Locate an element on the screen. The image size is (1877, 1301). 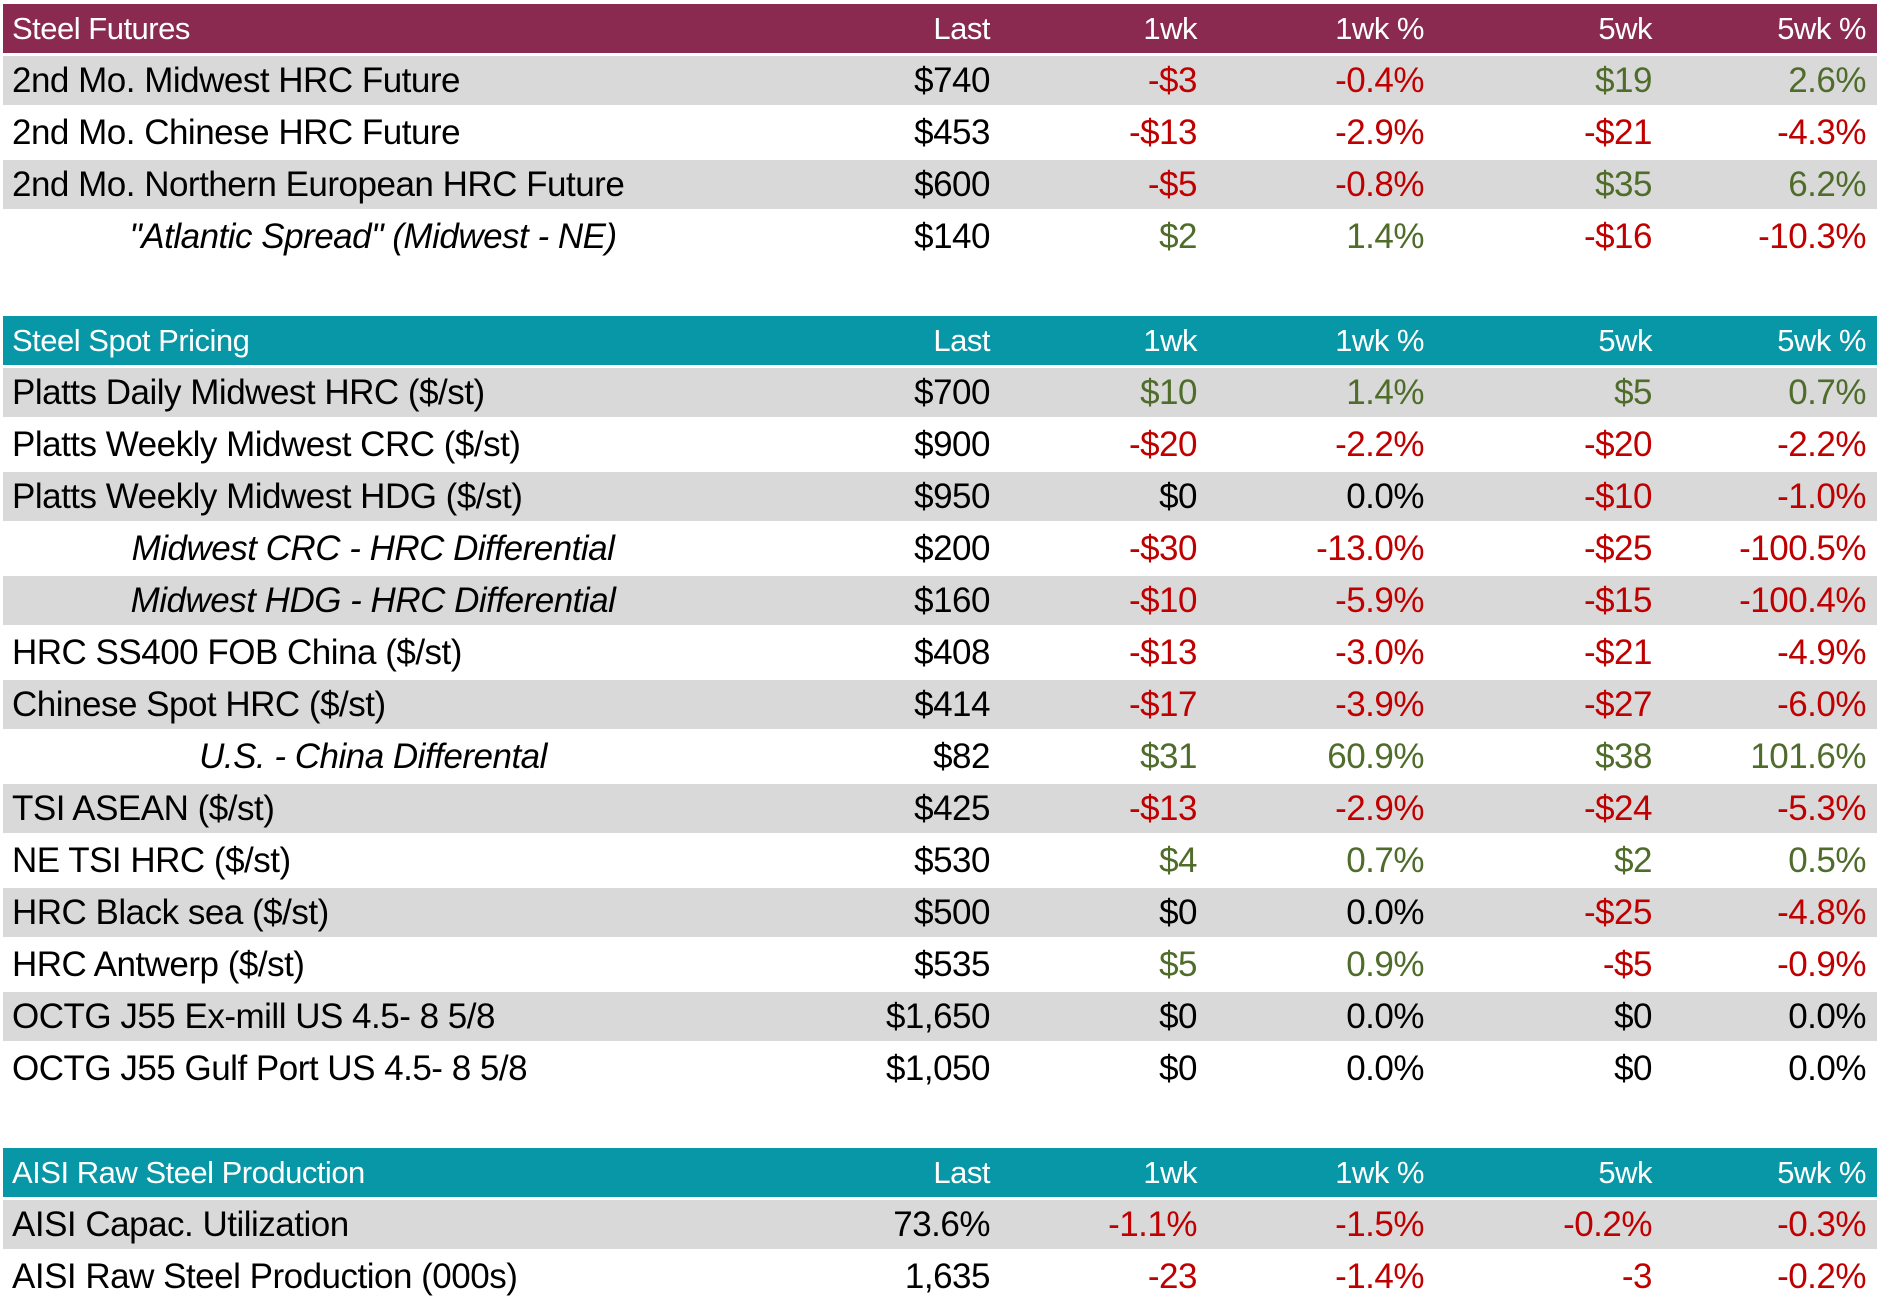
column-header-1wk-pct: 1wk % is located at coordinates (1379, 340).